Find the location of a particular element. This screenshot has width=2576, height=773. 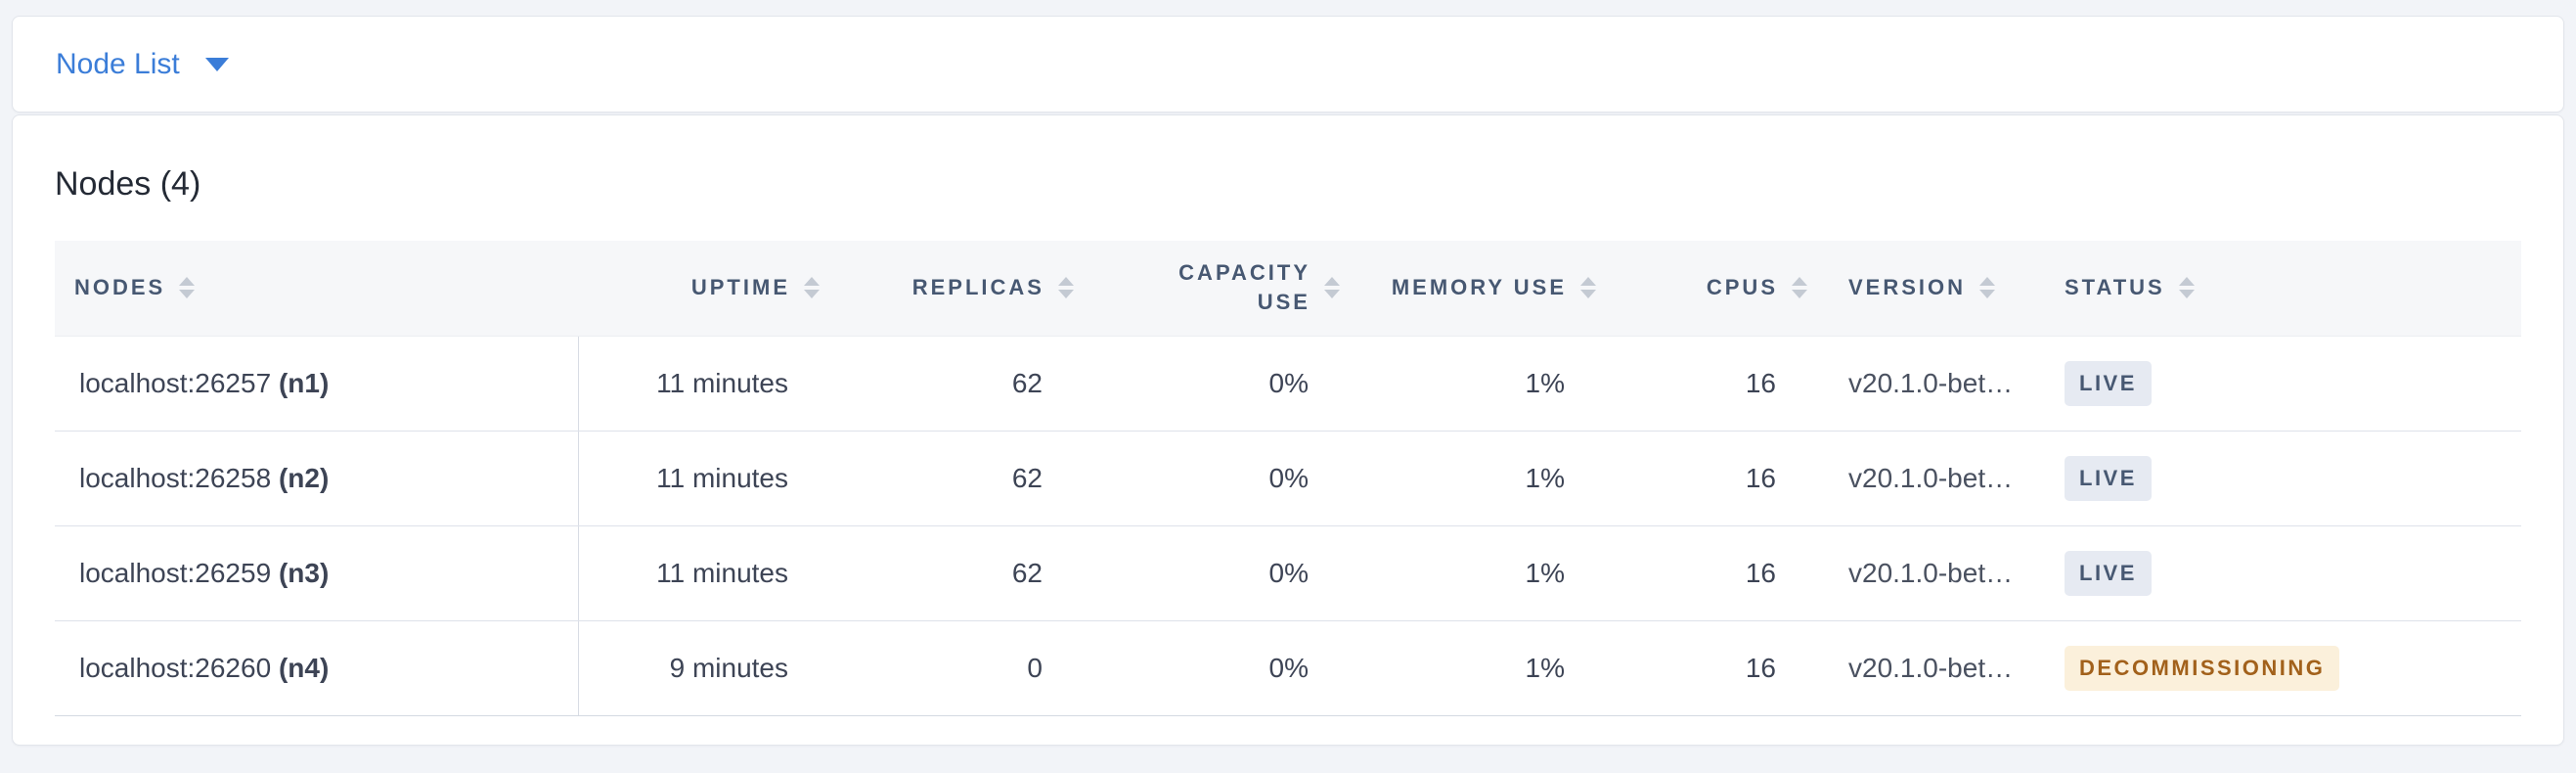

column-label: Uptime is located at coordinates (740, 287).